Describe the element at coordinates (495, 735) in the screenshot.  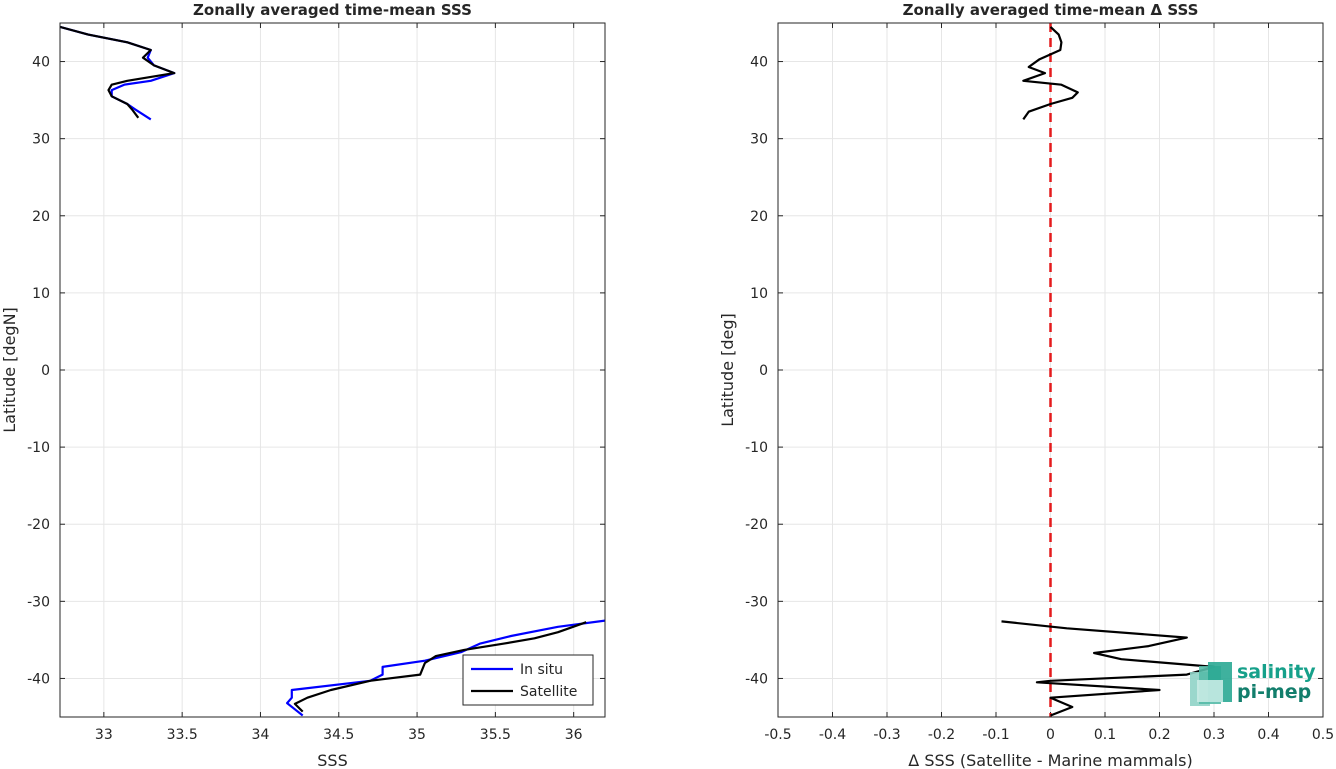
I see `x-tick-label-35.5: 35.5` at that location.